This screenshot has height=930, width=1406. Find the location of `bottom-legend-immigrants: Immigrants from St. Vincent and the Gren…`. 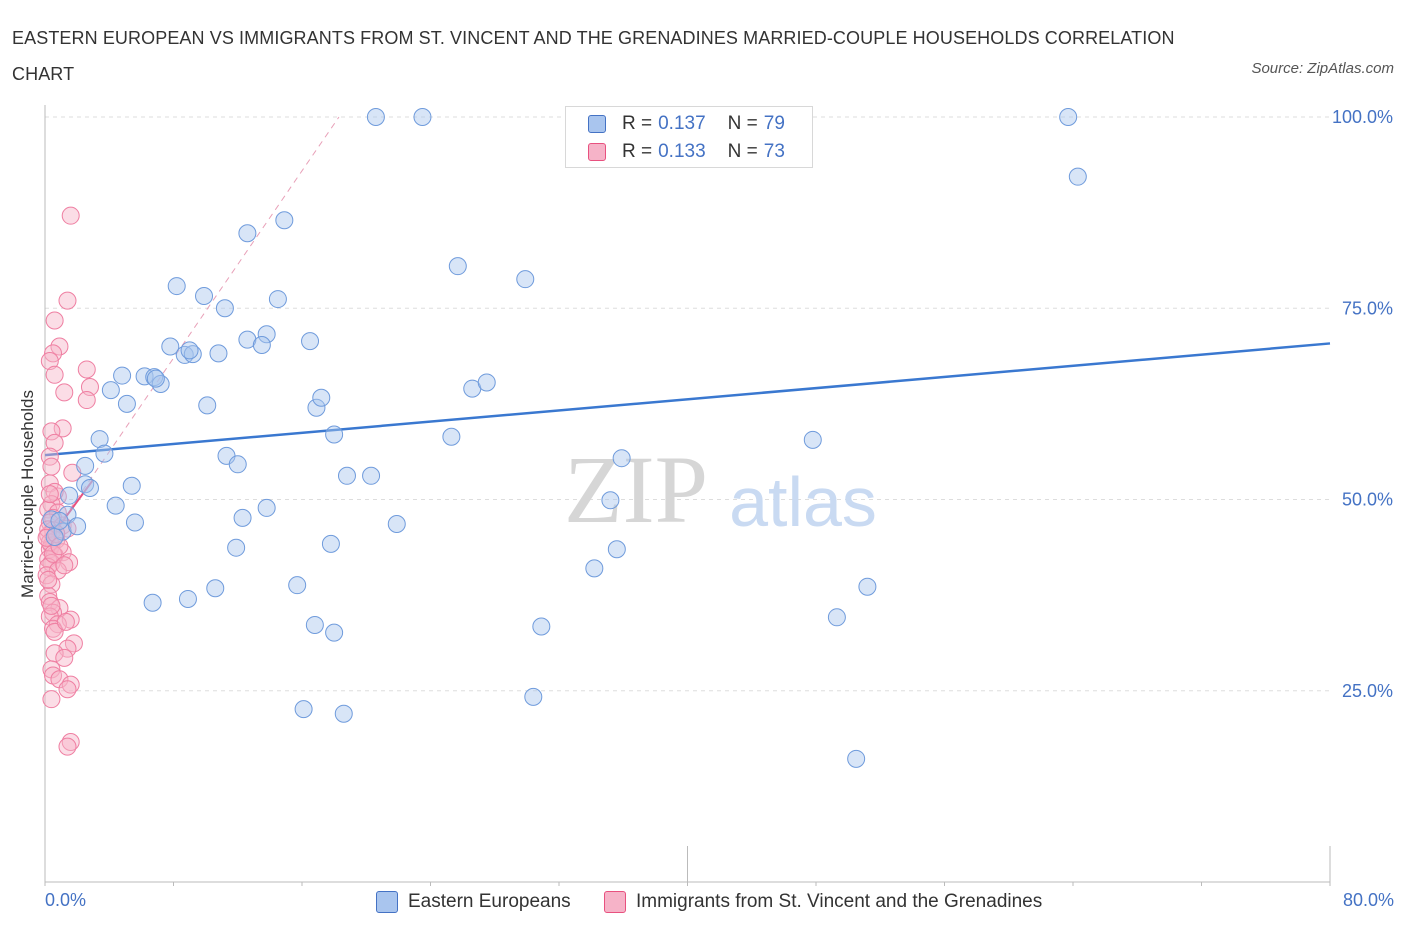

bottom-legend-immigrants: Immigrants from St. Vincent and the Gren… is located at coordinates (823, 902).